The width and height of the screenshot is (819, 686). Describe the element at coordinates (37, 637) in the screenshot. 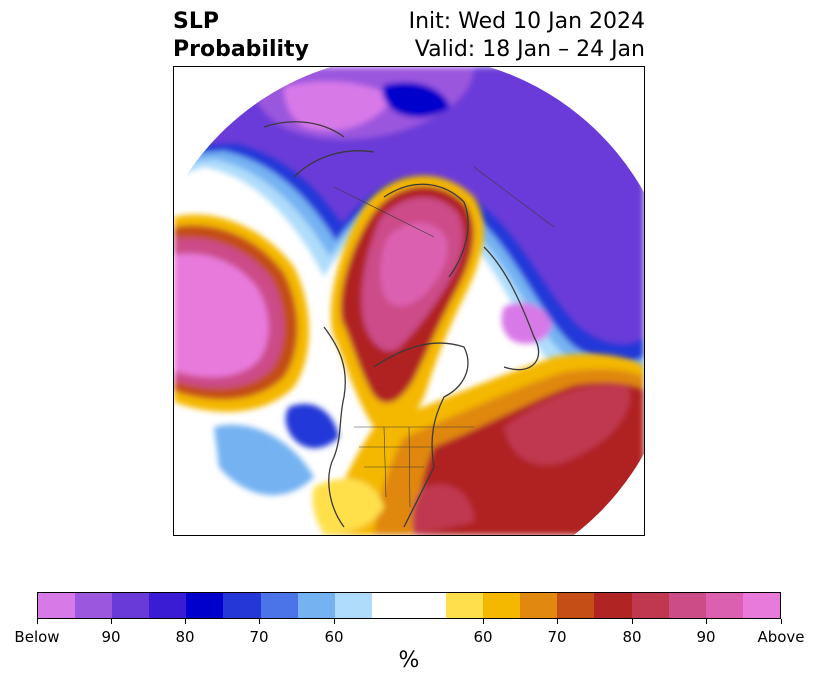

I see `colorbar-tick-label: Below` at that location.